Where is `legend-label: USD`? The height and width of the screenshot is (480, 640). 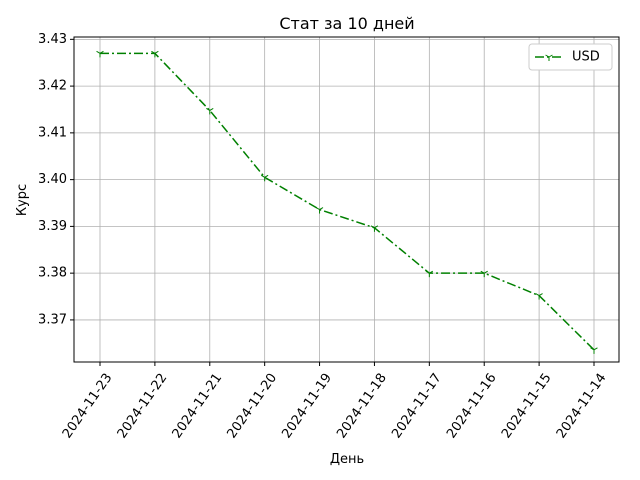 legend-label: USD is located at coordinates (586, 57).